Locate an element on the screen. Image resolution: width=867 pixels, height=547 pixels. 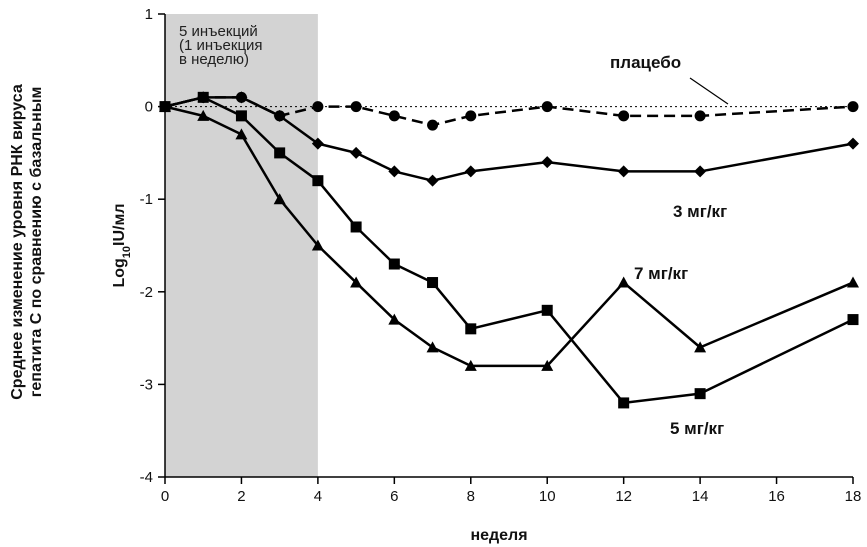
series-label: плацебо is located at coordinates (645, 62).